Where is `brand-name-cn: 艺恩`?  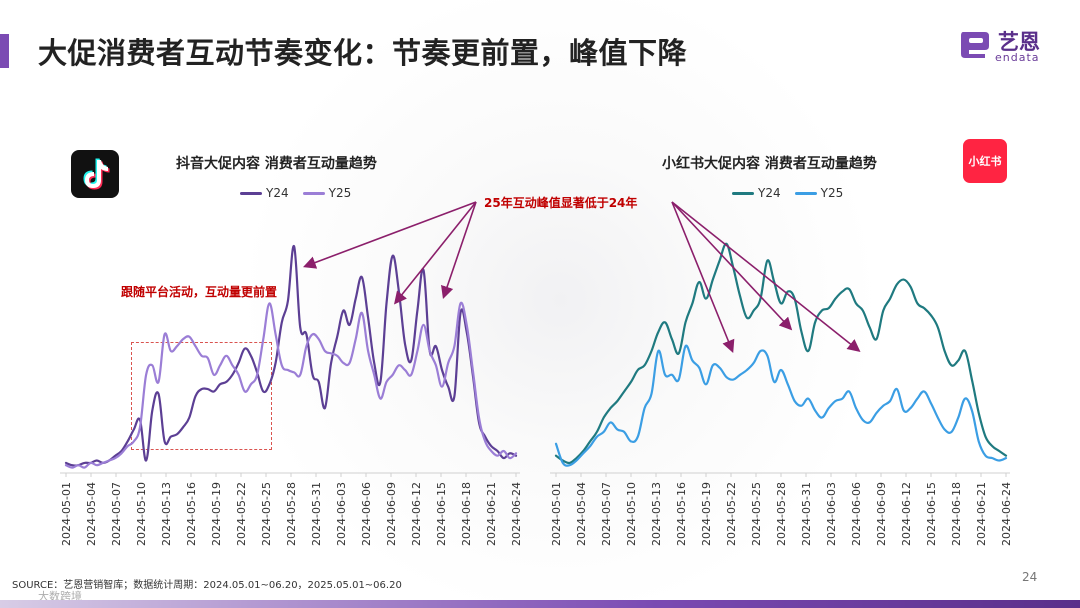
brand-name-cn: 艺恩 is located at coordinates (1019, 42).